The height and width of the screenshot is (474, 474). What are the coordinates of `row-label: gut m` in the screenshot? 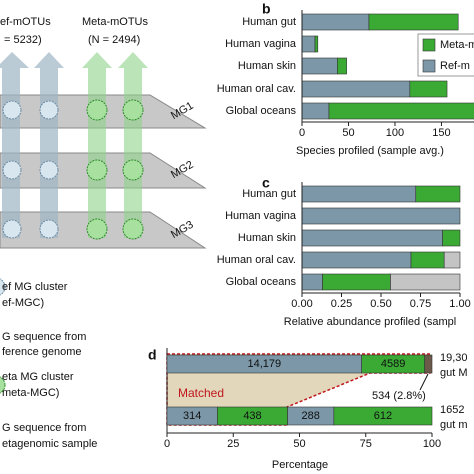 It's located at (454, 425).